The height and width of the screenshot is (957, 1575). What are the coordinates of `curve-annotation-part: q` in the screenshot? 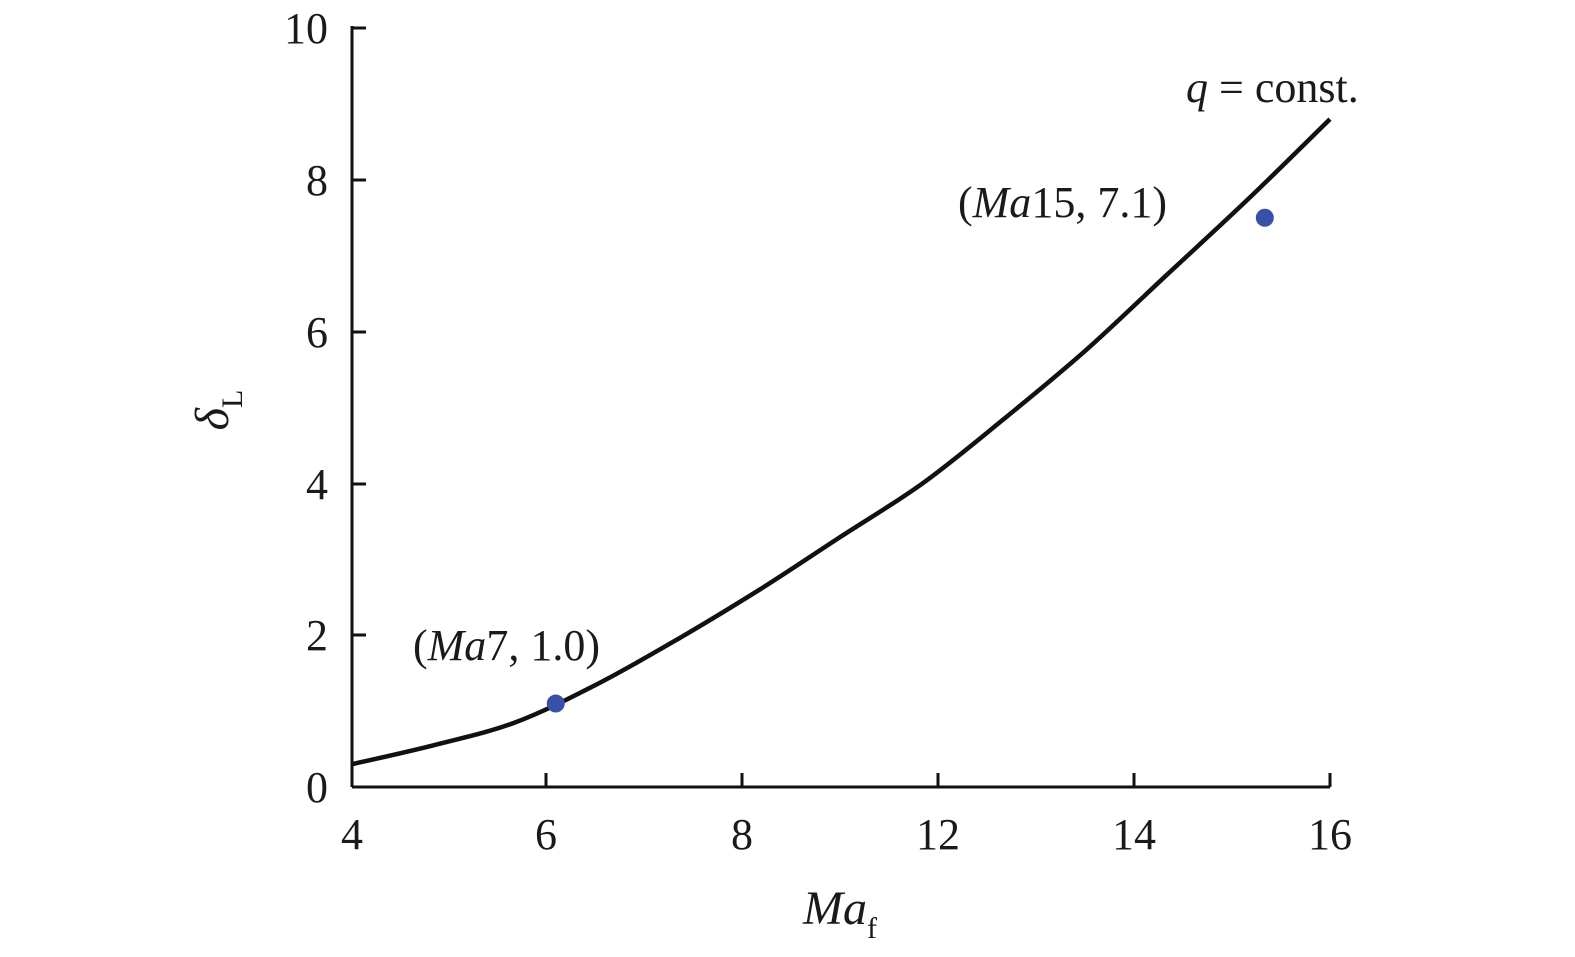 It's located at (1197, 87).